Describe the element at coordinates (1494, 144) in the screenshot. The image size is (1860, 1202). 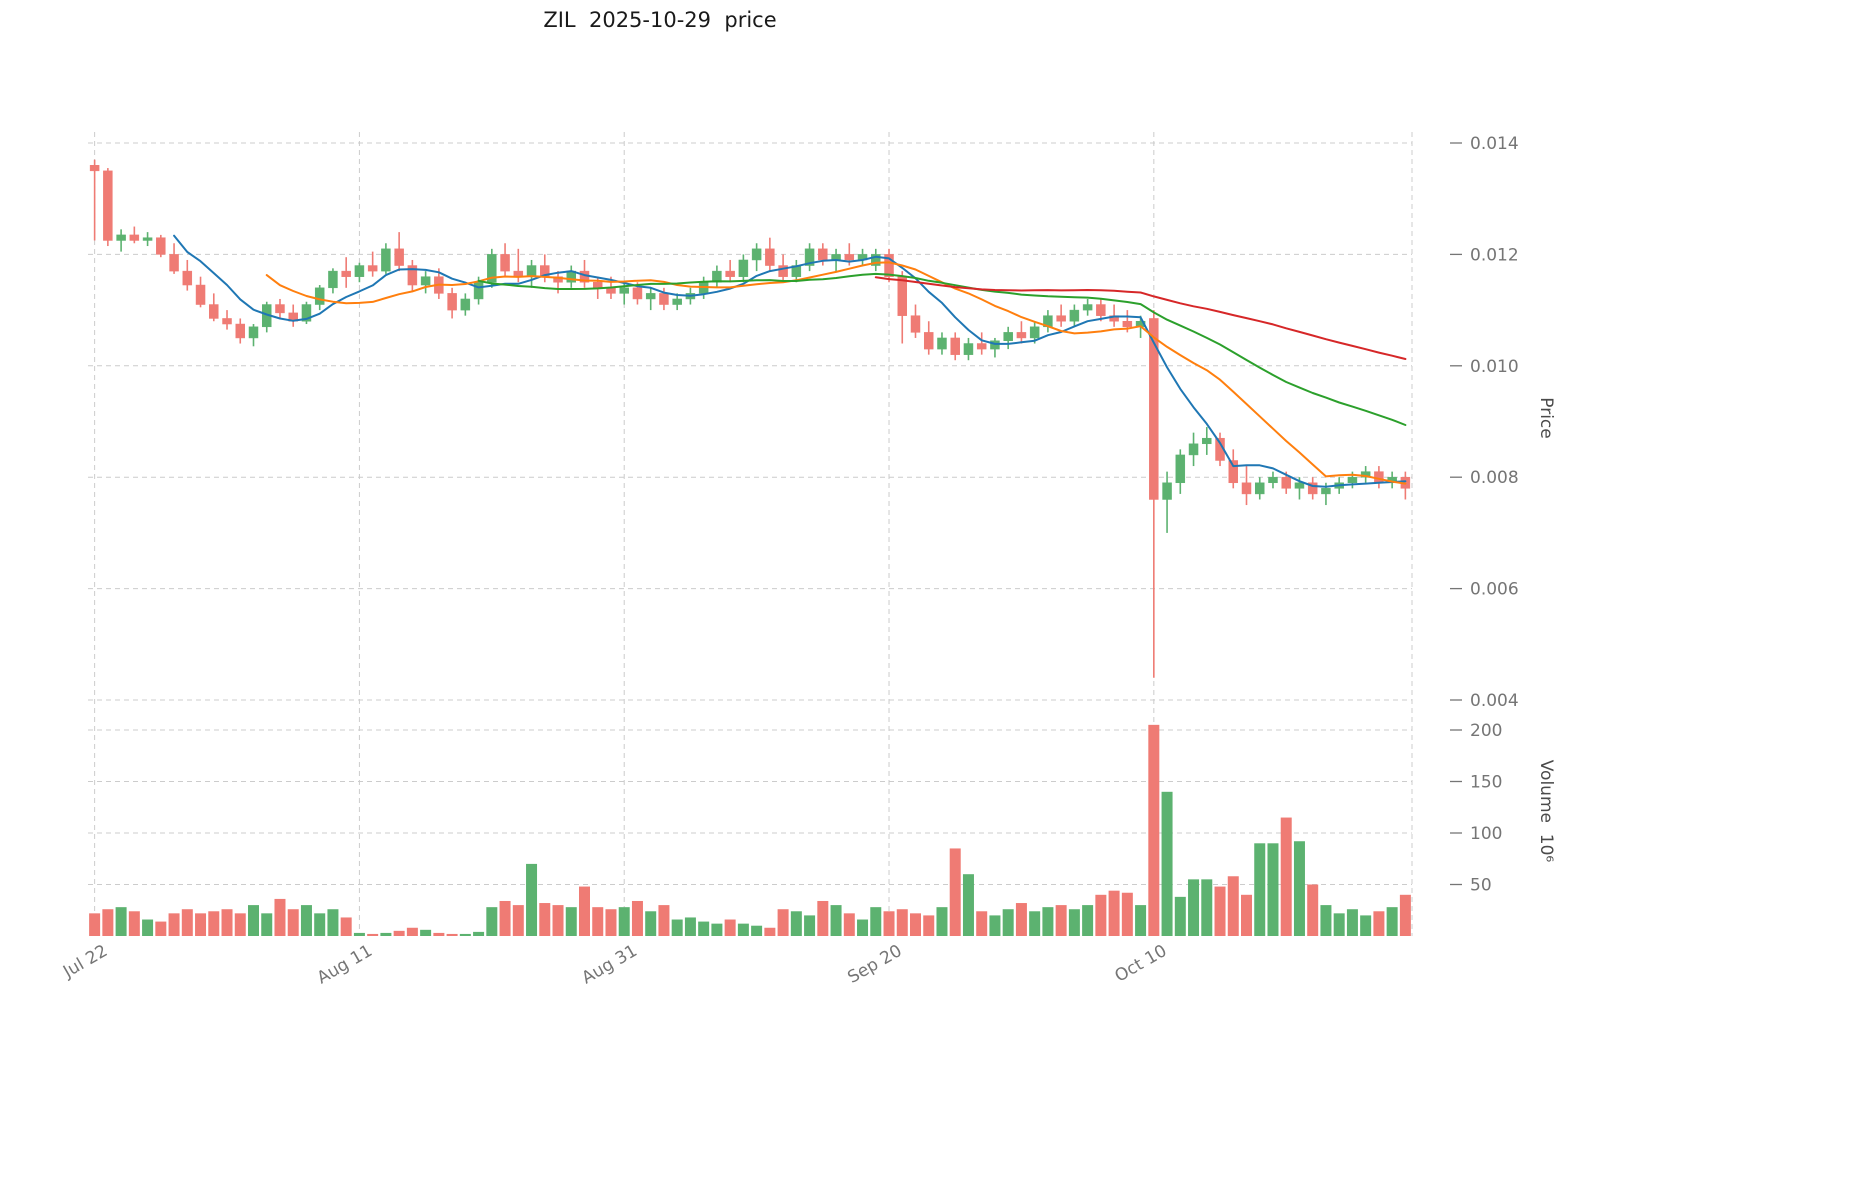
I see `price-tick-label: 0.014` at that location.